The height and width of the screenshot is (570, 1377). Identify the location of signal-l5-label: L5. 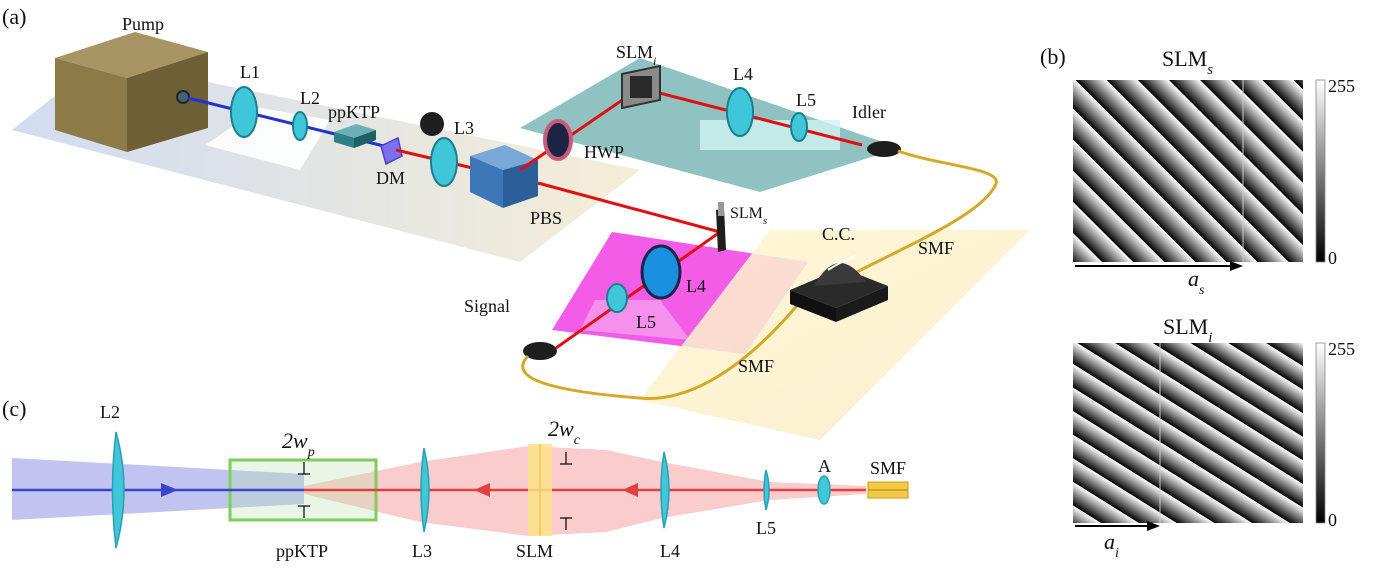
(646, 322).